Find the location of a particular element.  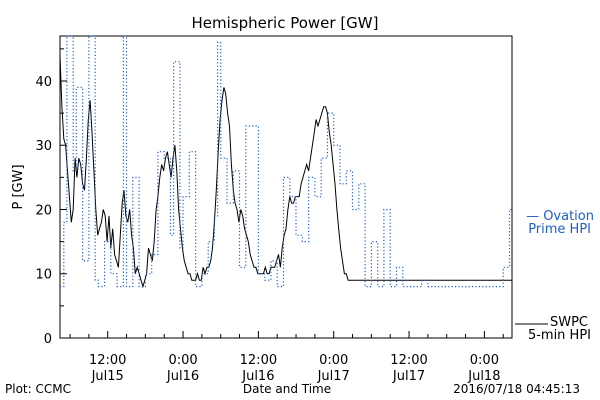

x-tick-date-label: Jul18 is located at coordinates (483, 376).